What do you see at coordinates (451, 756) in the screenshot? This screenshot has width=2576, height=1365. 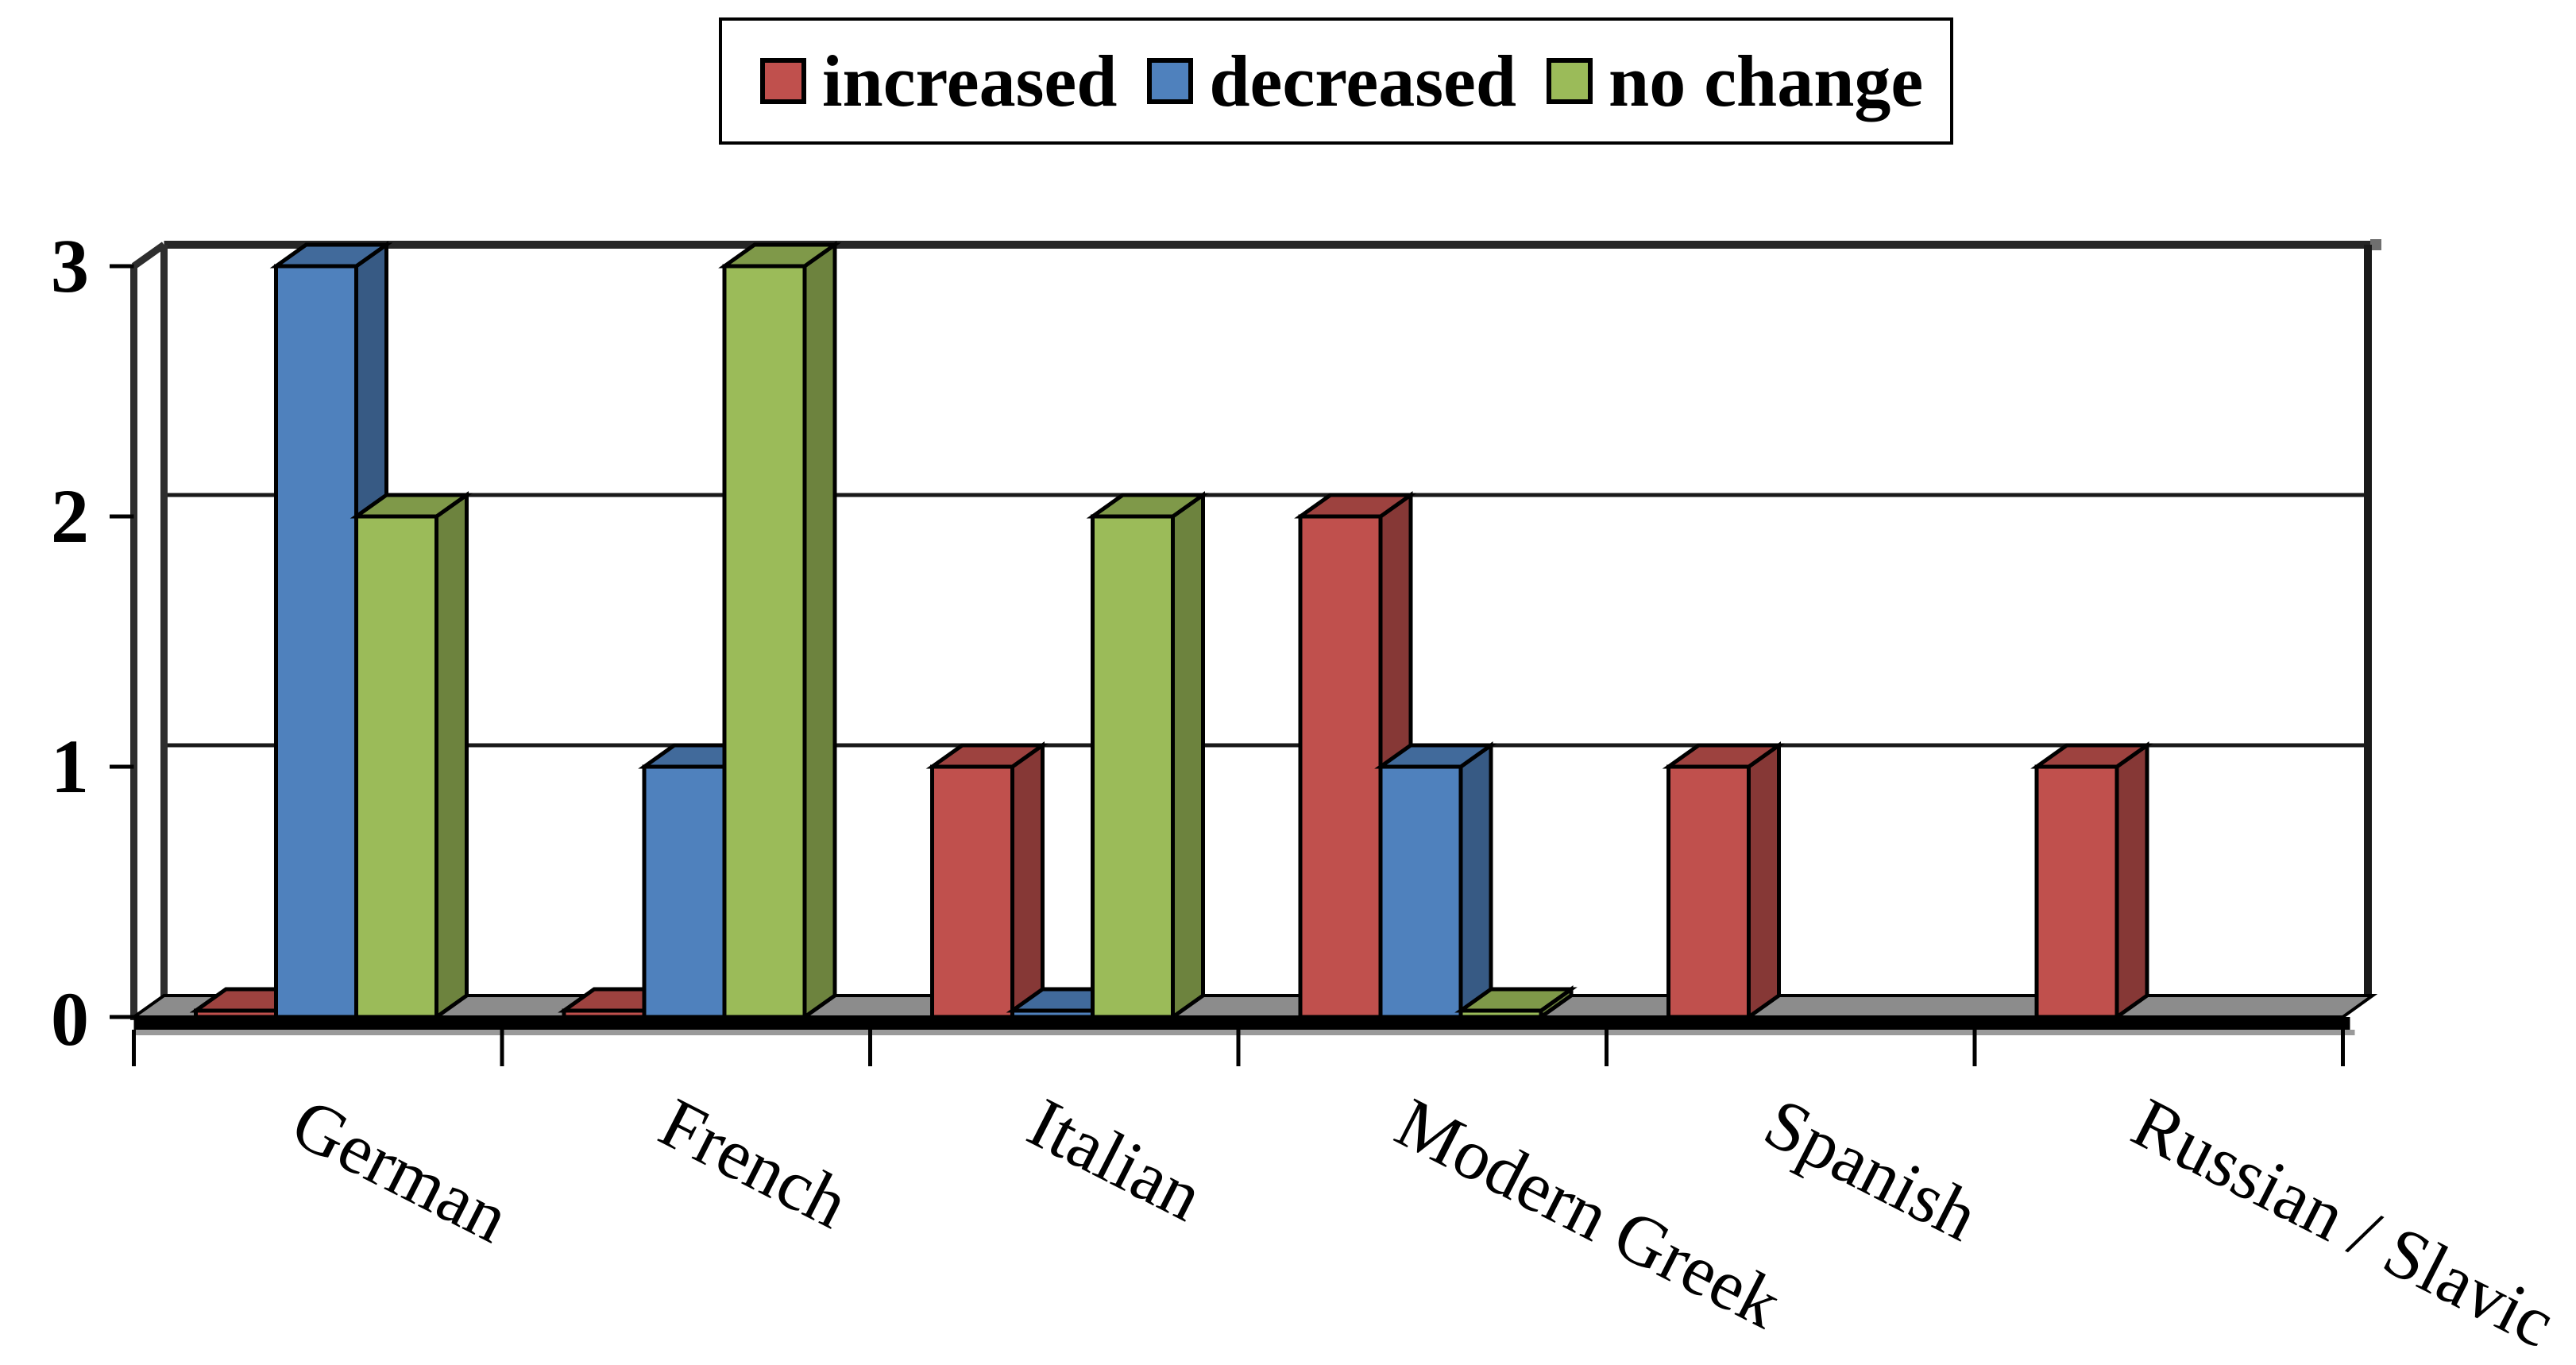 I see `bar-no-change-German-side` at bounding box center [451, 756].